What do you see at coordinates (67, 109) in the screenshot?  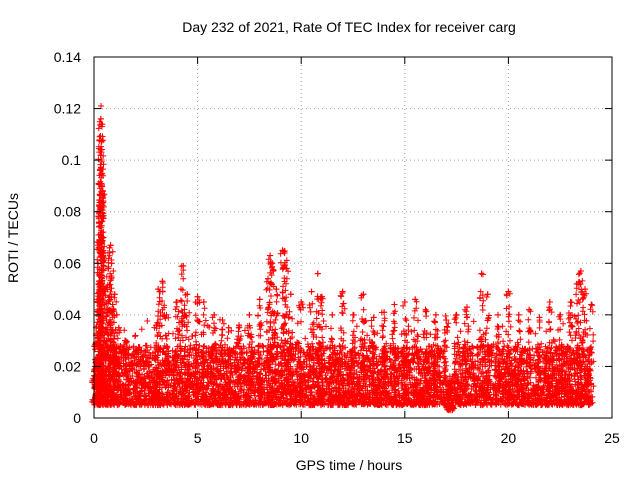 I see `y-tick-label: 0.12` at bounding box center [67, 109].